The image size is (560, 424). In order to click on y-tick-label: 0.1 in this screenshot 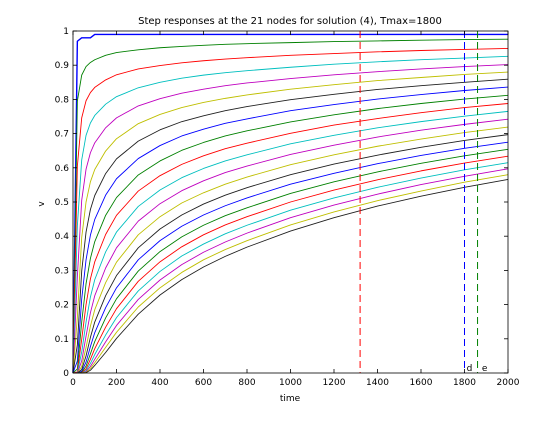, I will do `click(62, 340)`.